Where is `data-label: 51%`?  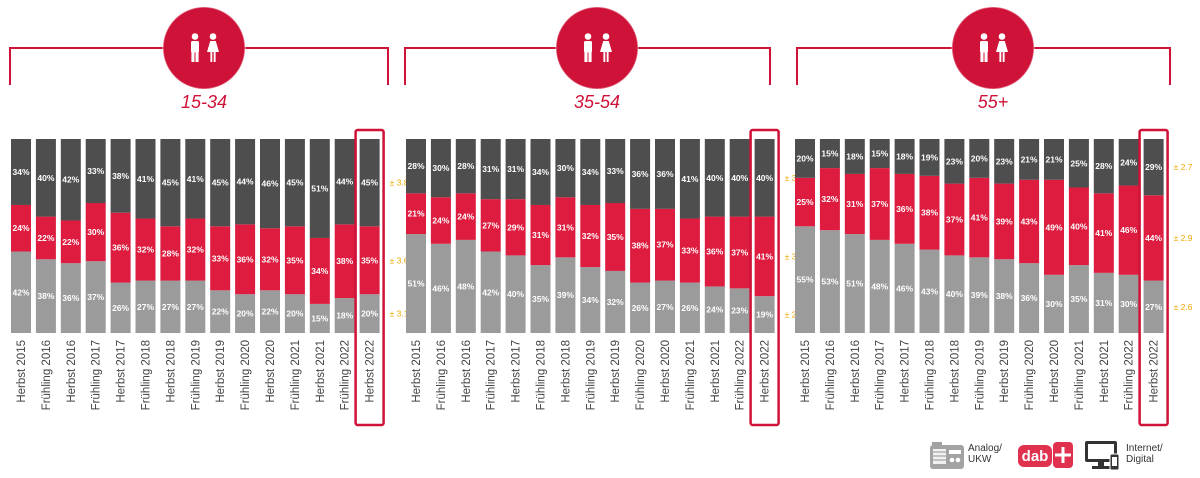
data-label: 51% is located at coordinates (854, 284).